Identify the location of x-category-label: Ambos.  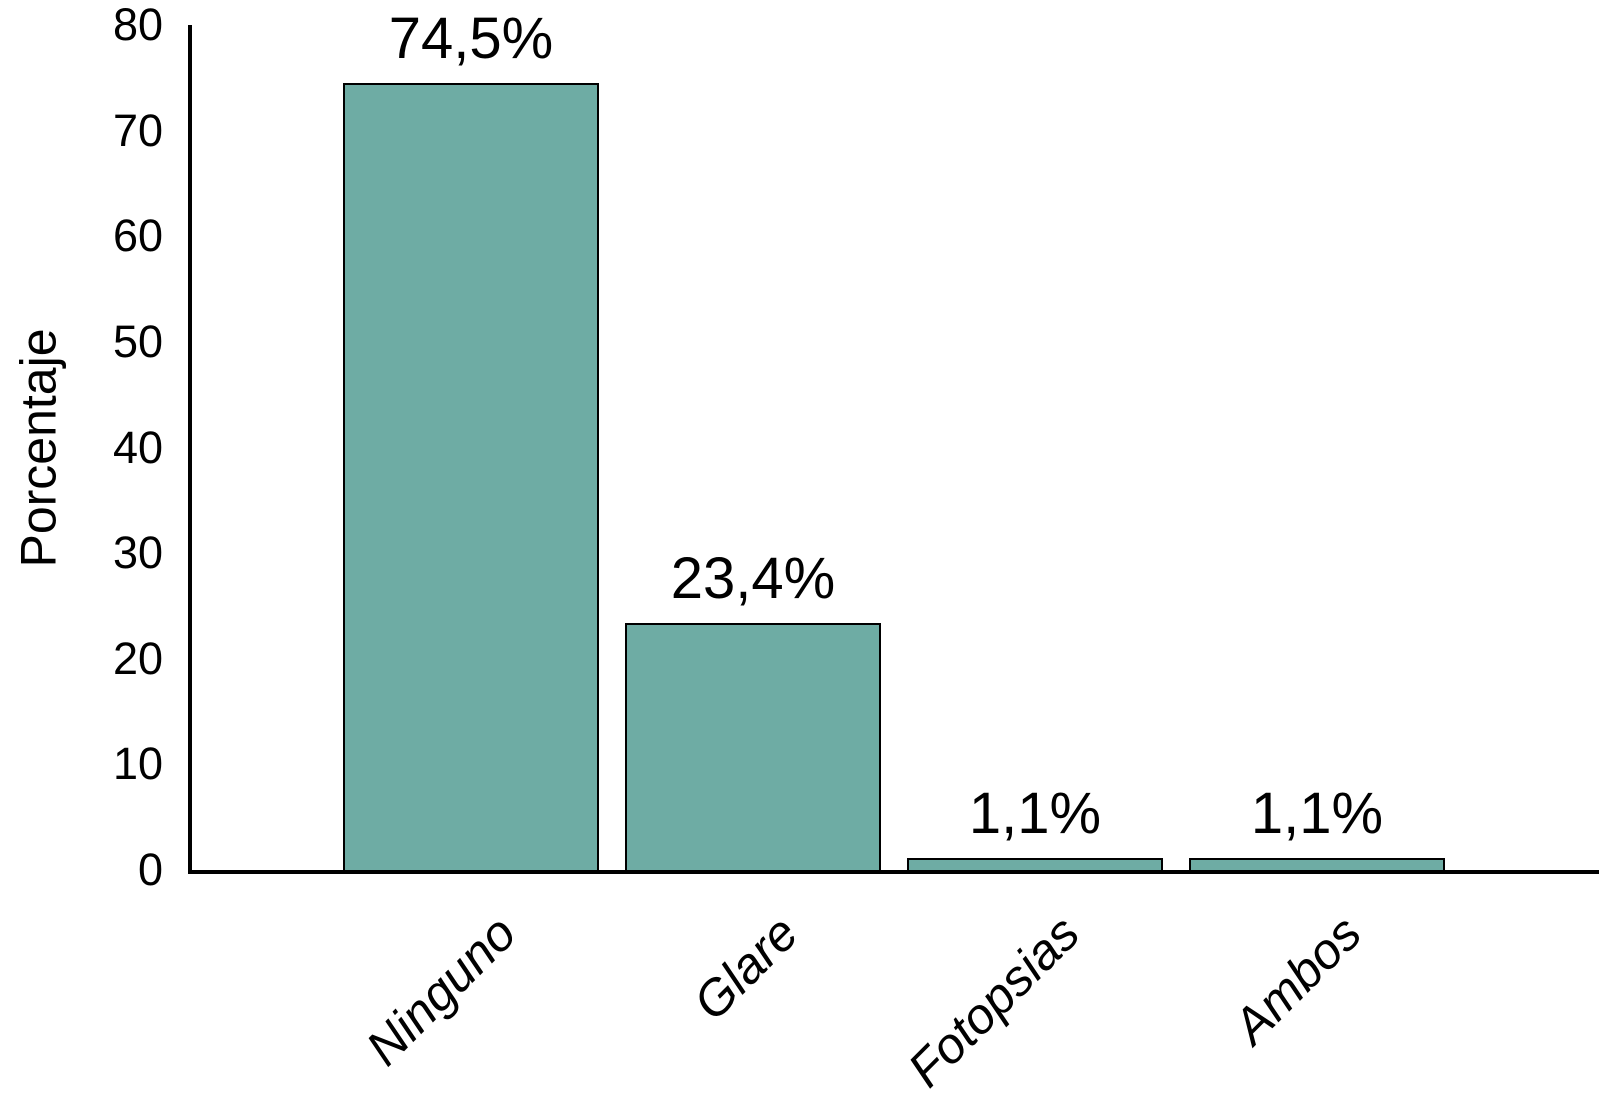
(1297, 979).